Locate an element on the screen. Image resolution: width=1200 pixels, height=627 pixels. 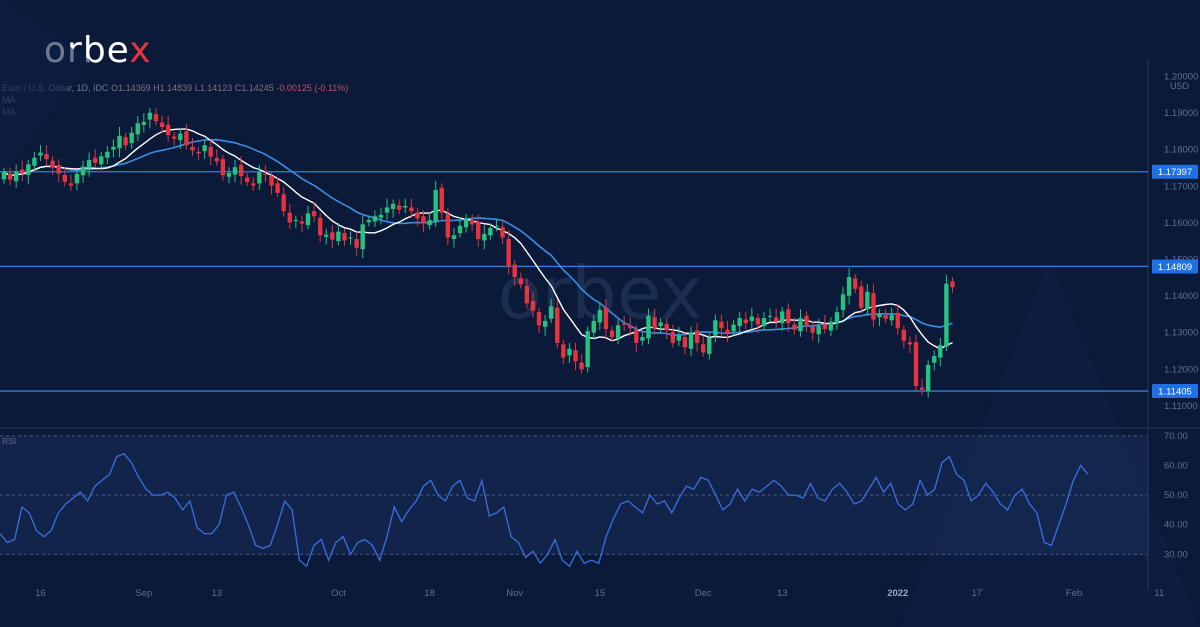
price-tick-label: 1.12000 is located at coordinates (1181, 369).